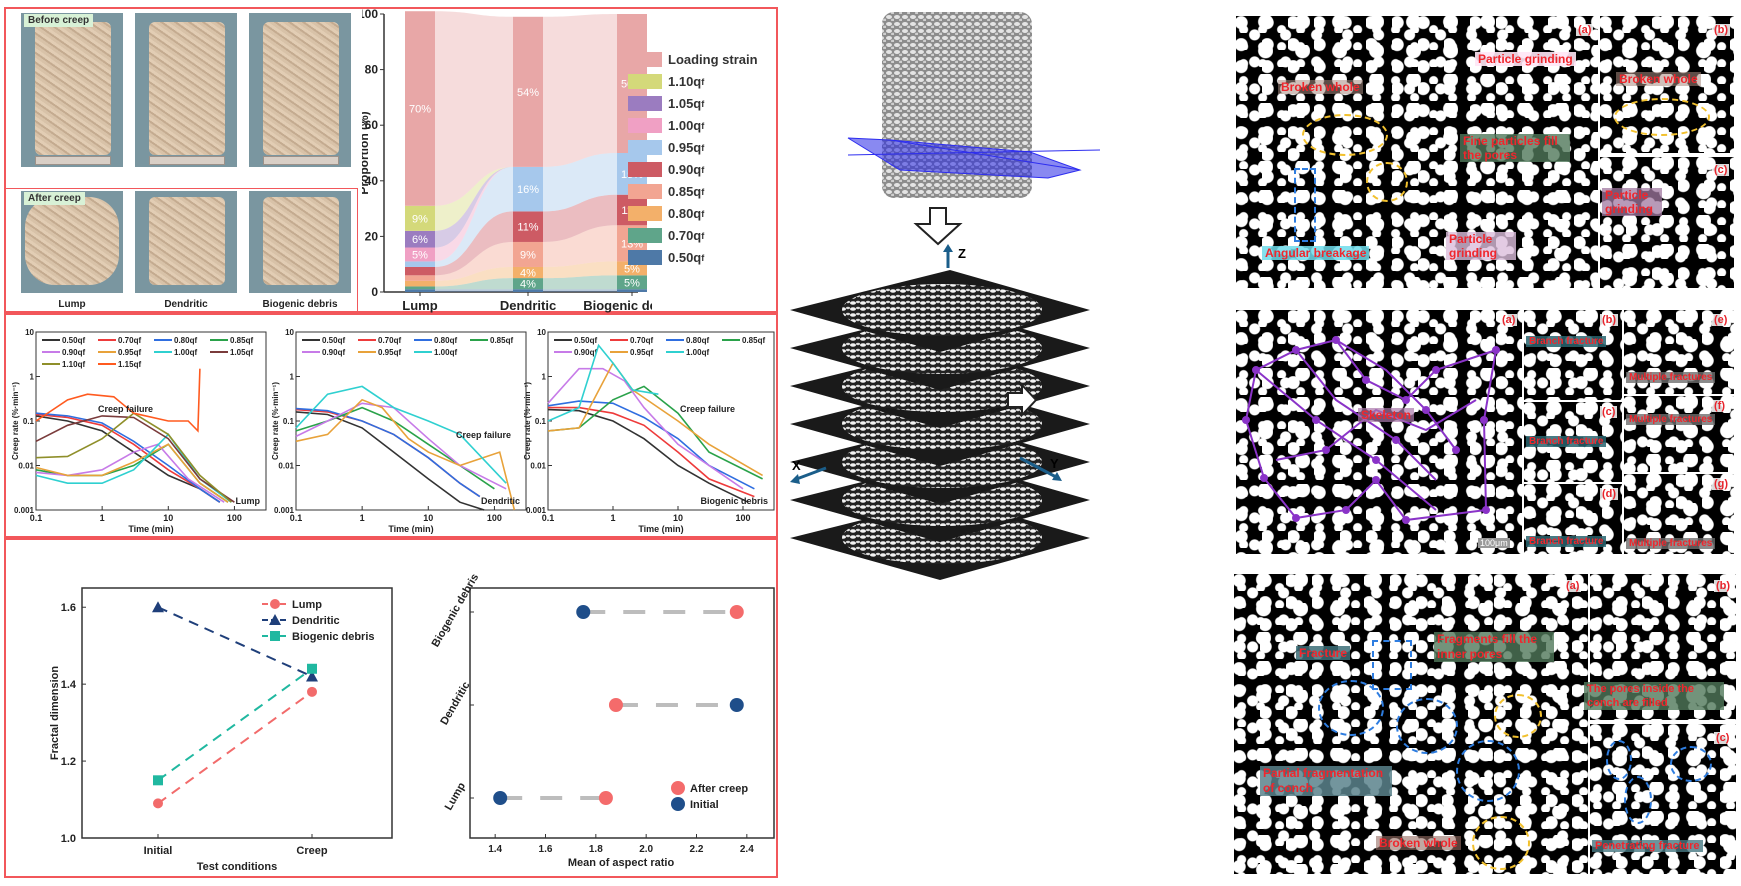 This screenshot has height=886, width=1741. Describe the element at coordinates (666, 81) in the screenshot. I see `legend-item: 1.10q f` at that location.